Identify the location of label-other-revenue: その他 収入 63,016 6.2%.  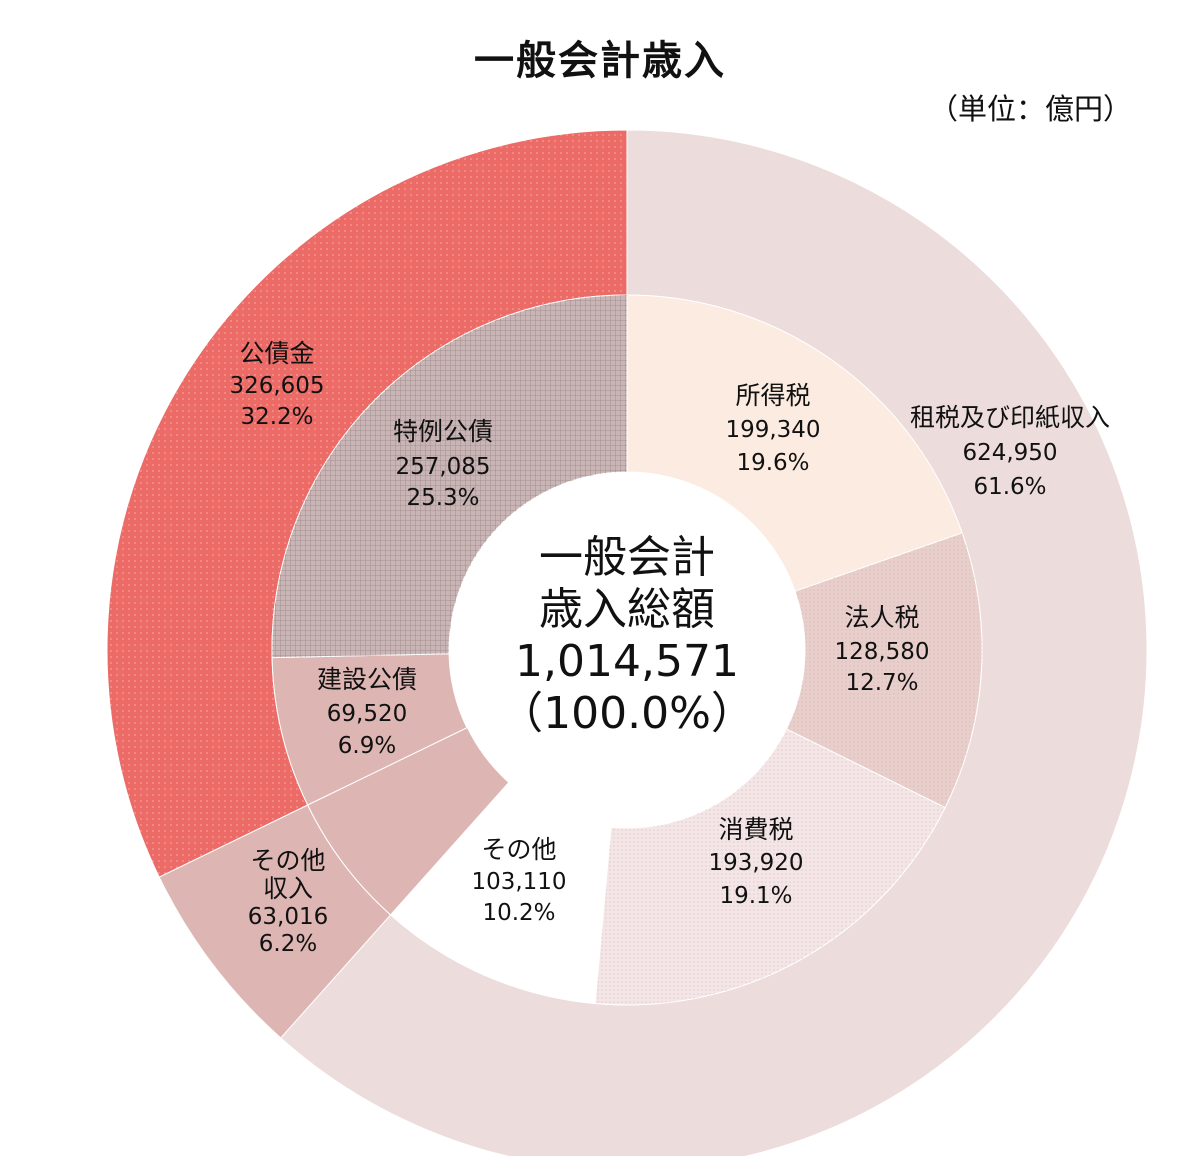
(288, 901).